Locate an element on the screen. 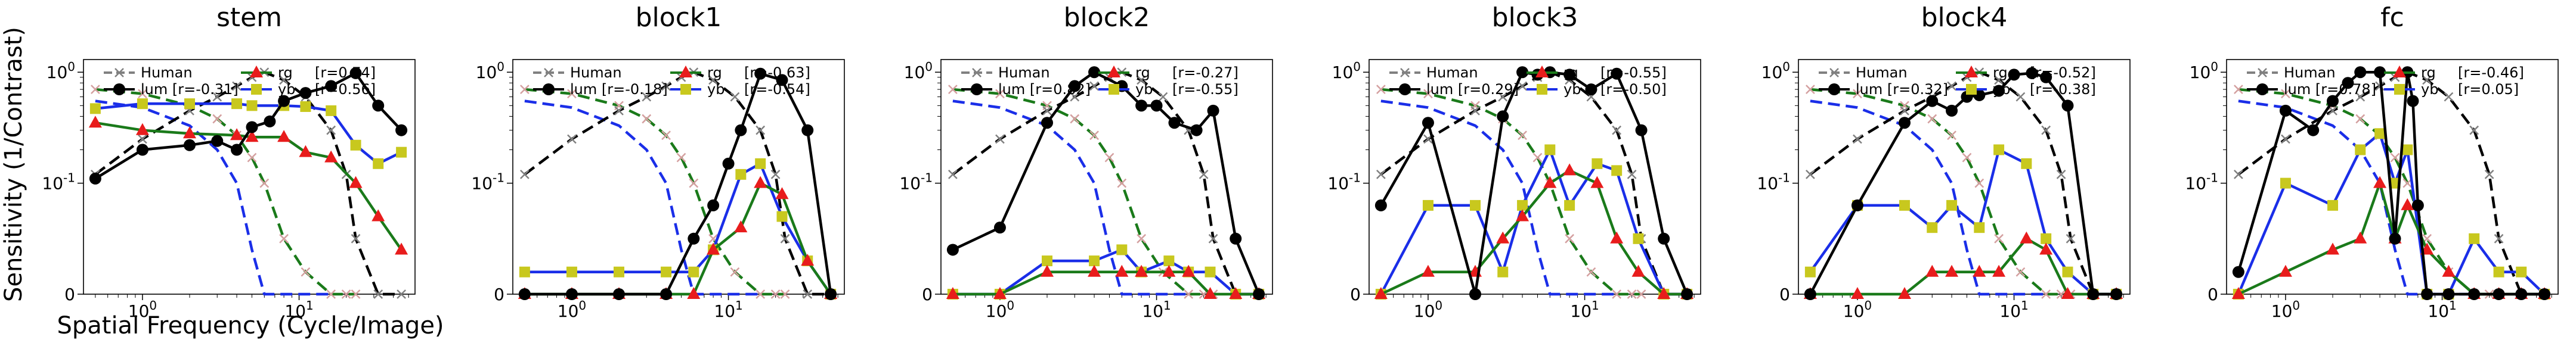  y-tick-label: 0 is located at coordinates (2213, 295).